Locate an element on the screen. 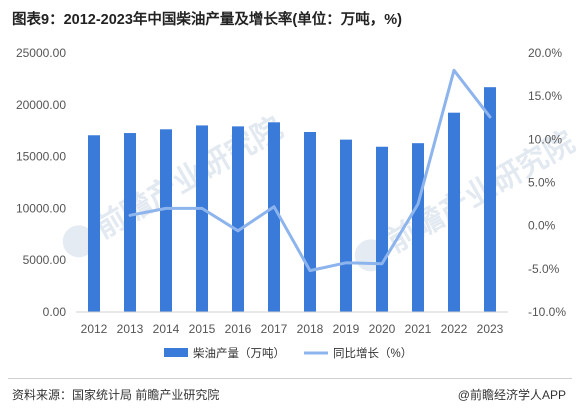 The image size is (580, 415). x-tick-label: 2022 is located at coordinates (454, 329).